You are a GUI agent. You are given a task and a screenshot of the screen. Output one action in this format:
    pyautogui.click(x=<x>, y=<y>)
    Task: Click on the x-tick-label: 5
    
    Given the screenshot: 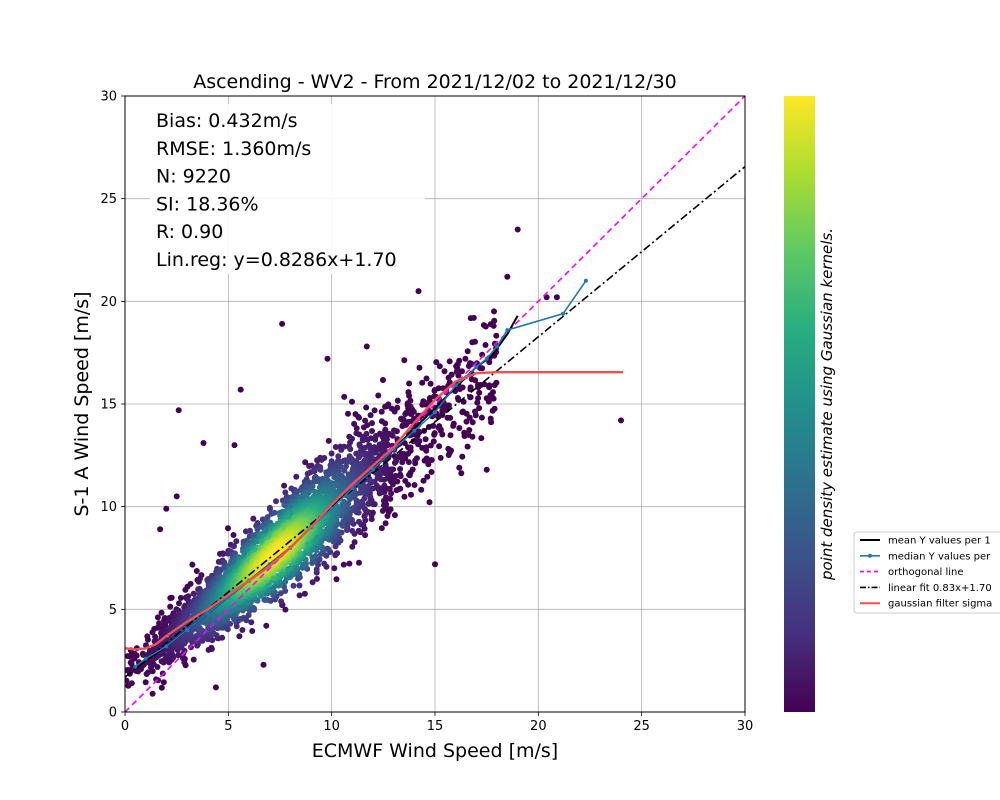 What is the action you would take?
    pyautogui.click(x=228, y=726)
    